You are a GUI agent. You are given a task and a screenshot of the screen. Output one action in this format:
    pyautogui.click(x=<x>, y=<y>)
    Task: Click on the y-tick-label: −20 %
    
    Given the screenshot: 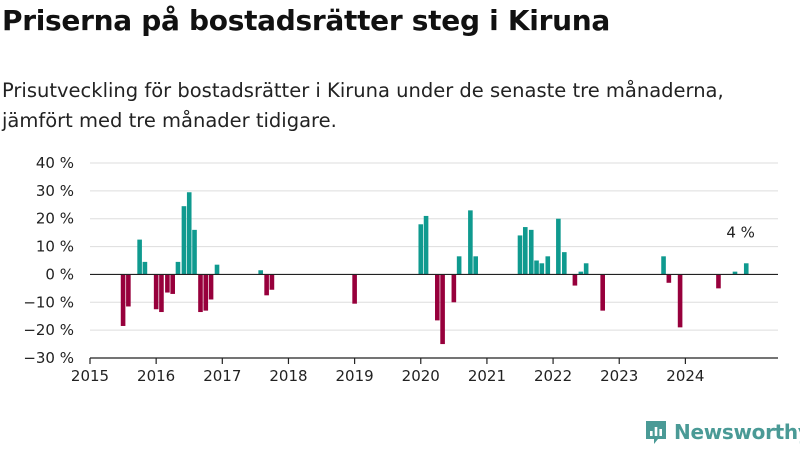 What is the action you would take?
    pyautogui.click(x=48, y=330)
    